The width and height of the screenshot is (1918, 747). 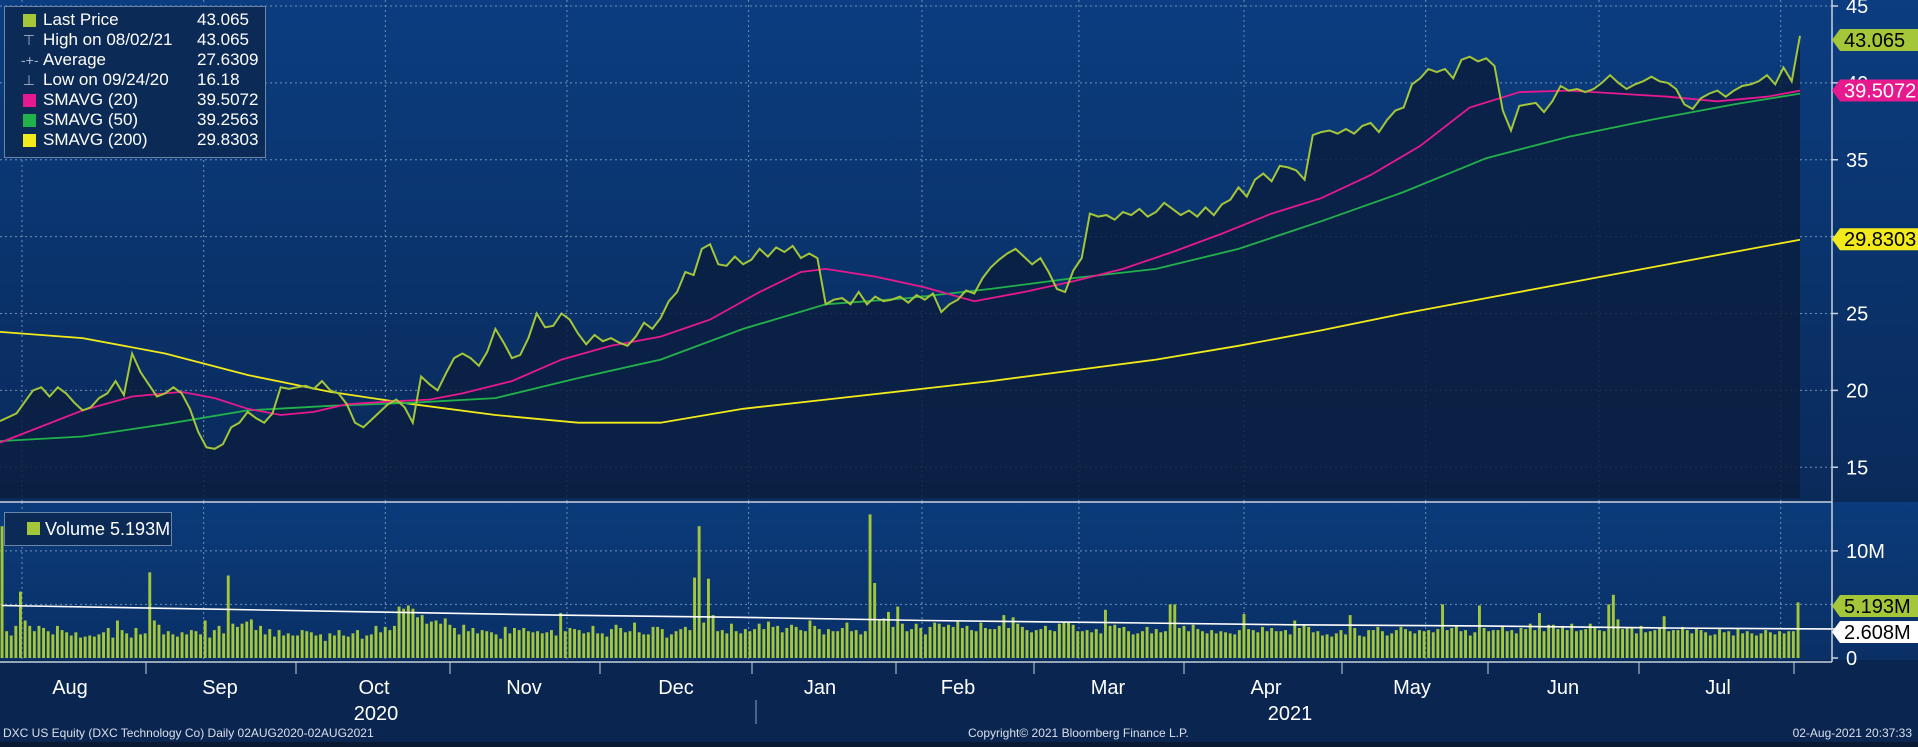 What do you see at coordinates (135, 40) in the screenshot?
I see `legend-row-high: ⊤ High on 08/02/21 43.065` at bounding box center [135, 40].